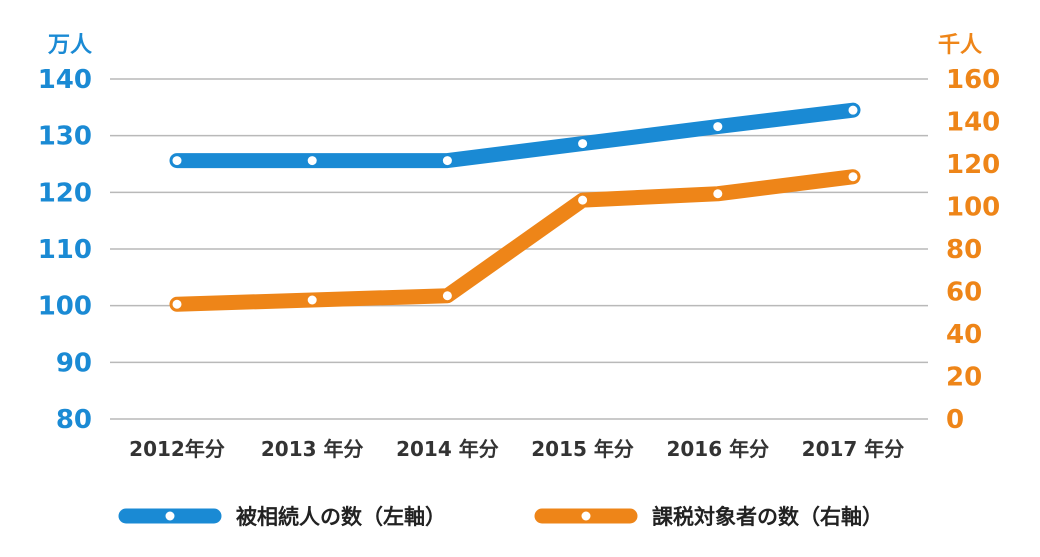 The height and width of the screenshot is (557, 1040). What do you see at coordinates (69, 45) in the screenshot?
I see `left-axis-unit: 万人` at bounding box center [69, 45].